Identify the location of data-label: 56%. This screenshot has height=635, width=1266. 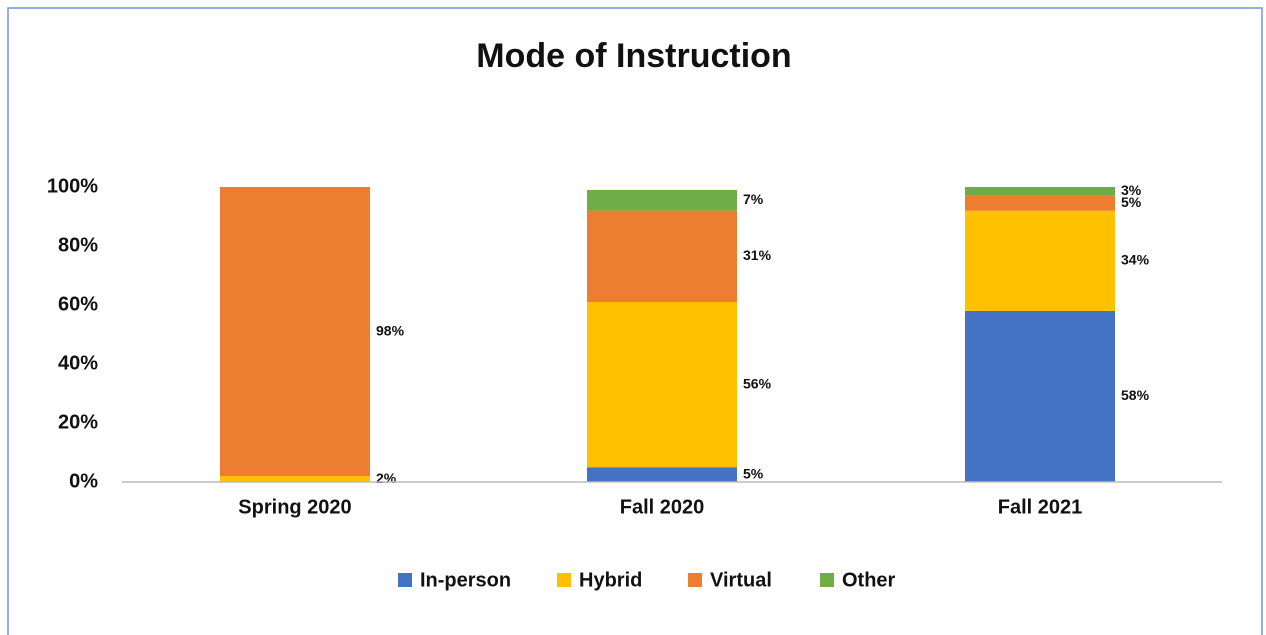
(757, 383).